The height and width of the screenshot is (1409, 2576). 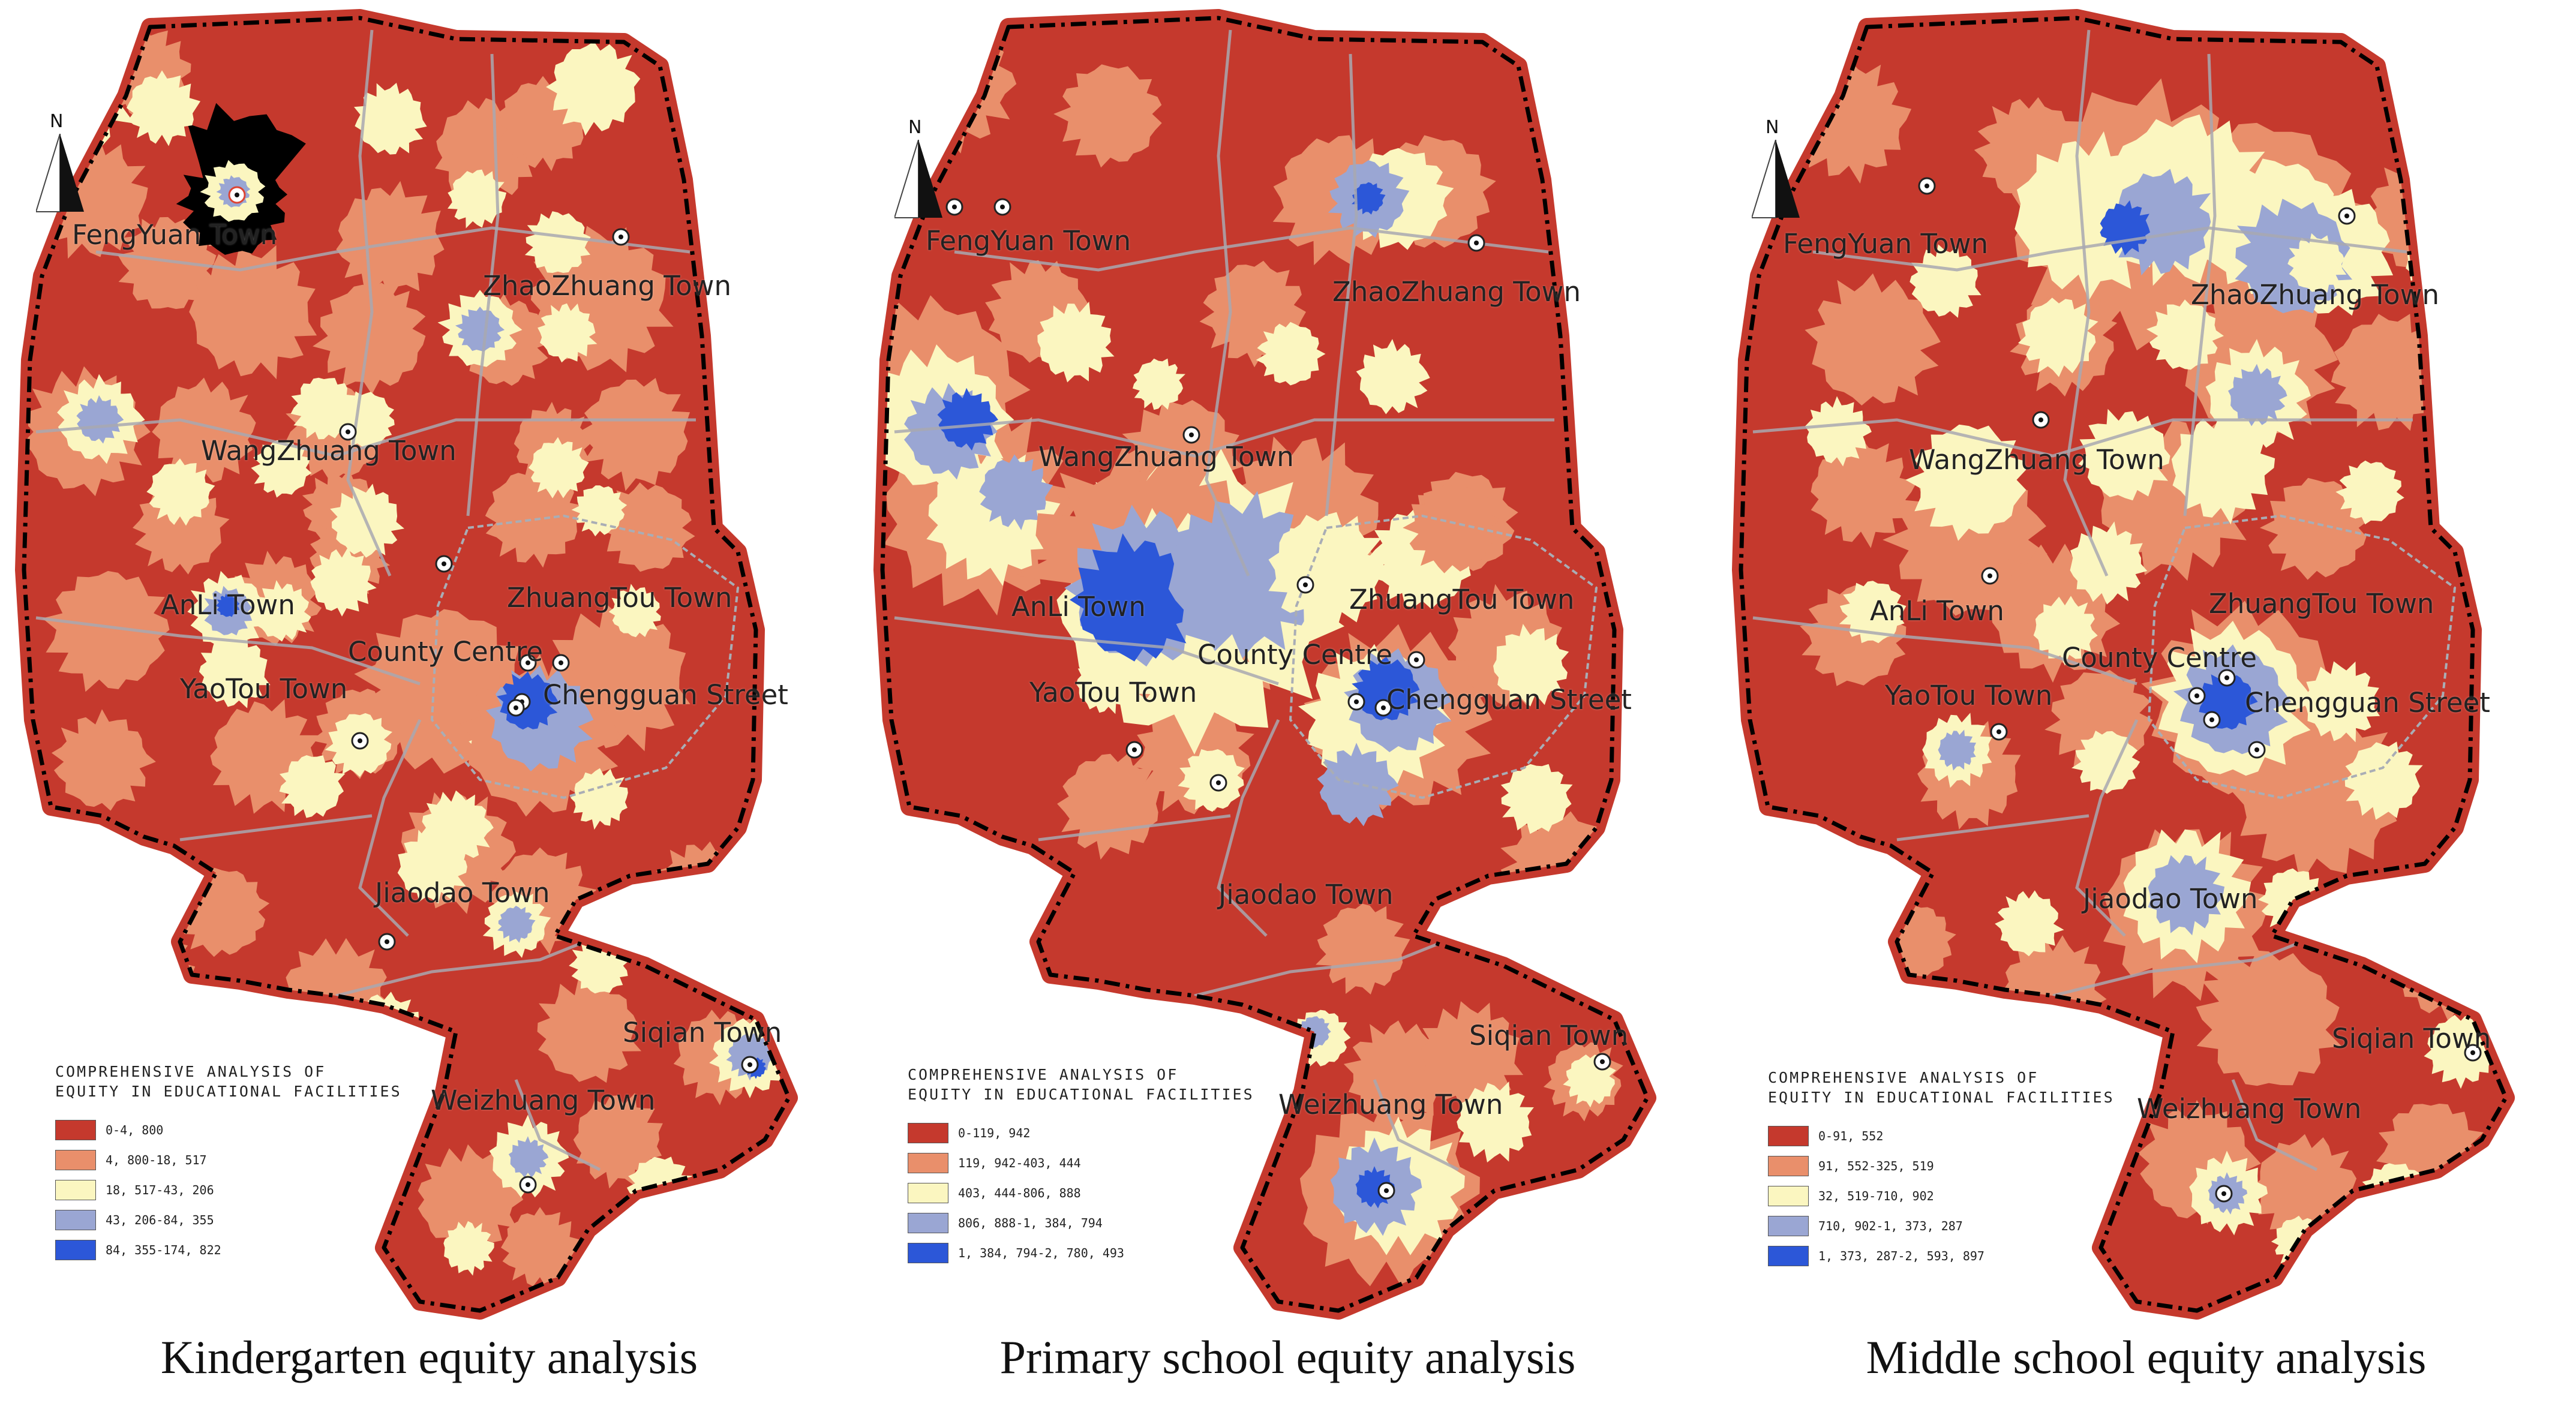 What do you see at coordinates (1041, 1253) in the screenshot?
I see `legend-label: 1, 384, 794-2, 780, 493` at bounding box center [1041, 1253].